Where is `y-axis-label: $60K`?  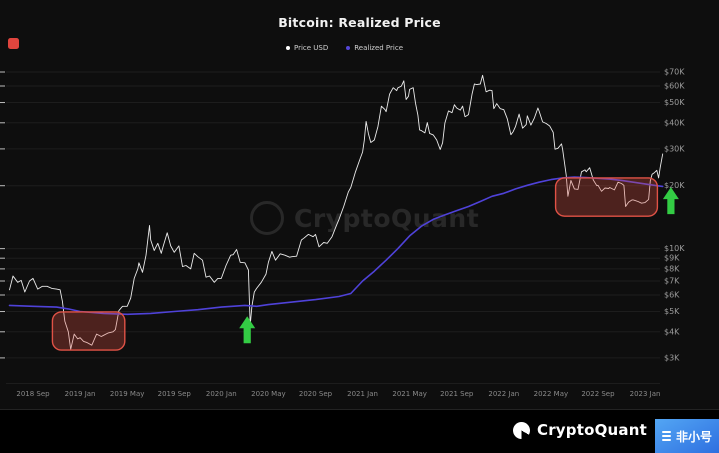
y-axis-label: $60K is located at coordinates (674, 85).